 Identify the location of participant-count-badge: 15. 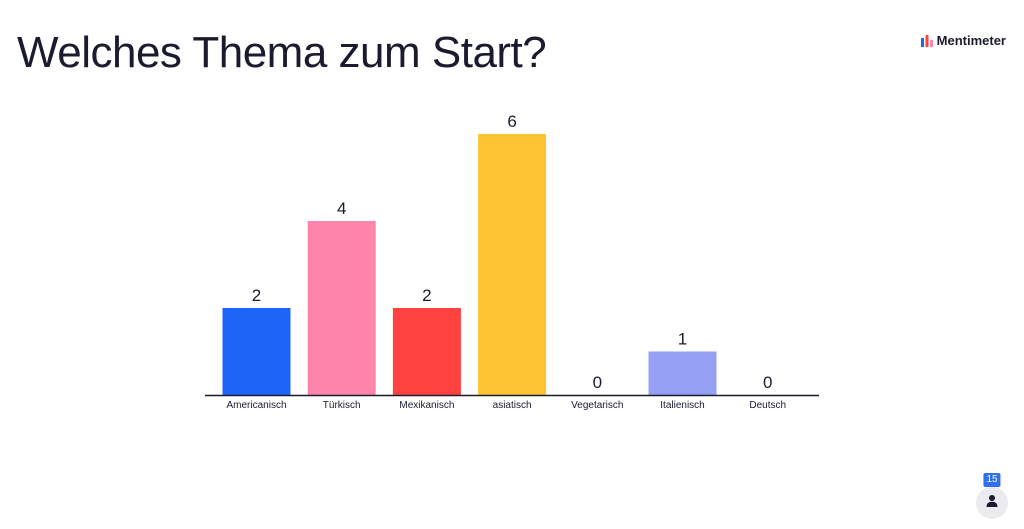
(992, 480).